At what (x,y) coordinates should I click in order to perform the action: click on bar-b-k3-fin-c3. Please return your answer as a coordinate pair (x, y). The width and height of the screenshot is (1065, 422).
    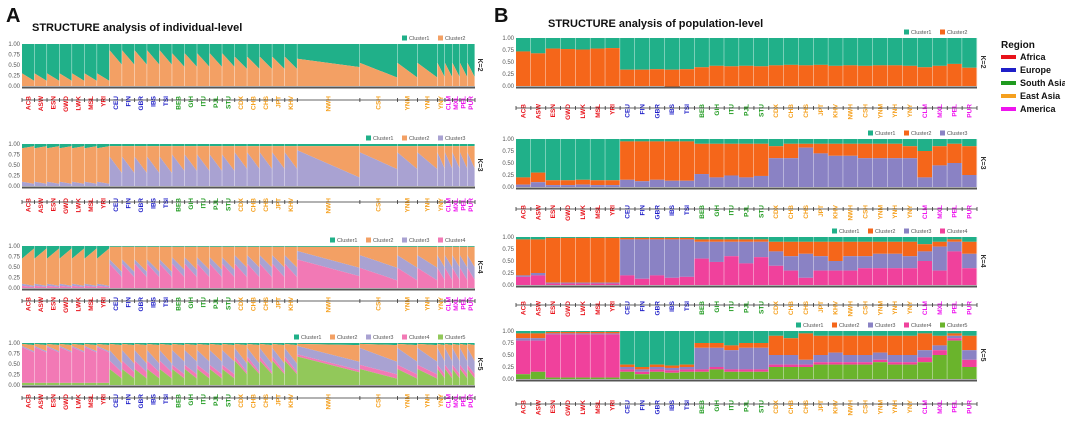
    Looking at the image, I should click on (642, 184).